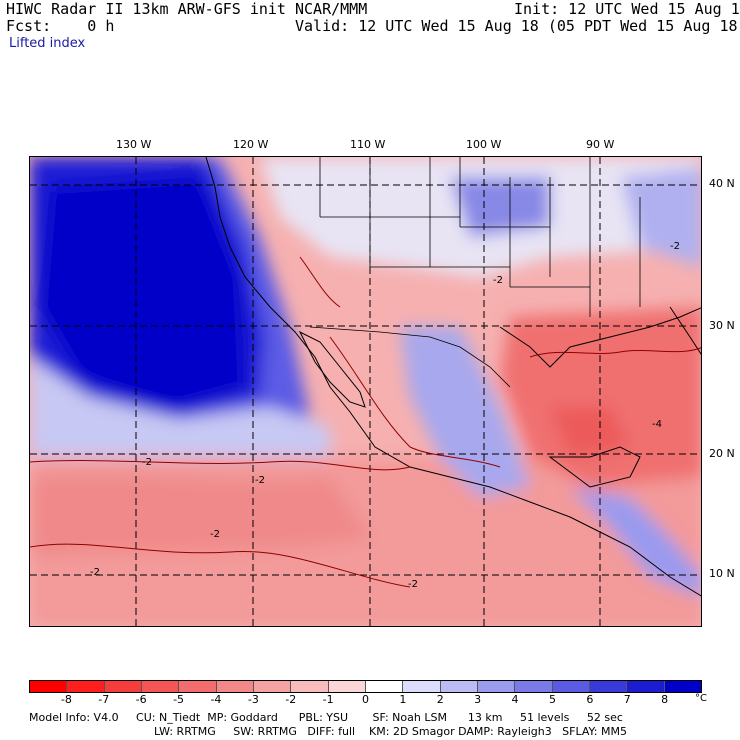  Describe the element at coordinates (320, 282) in the screenshot. I see `contour-ca-valley` at that location.